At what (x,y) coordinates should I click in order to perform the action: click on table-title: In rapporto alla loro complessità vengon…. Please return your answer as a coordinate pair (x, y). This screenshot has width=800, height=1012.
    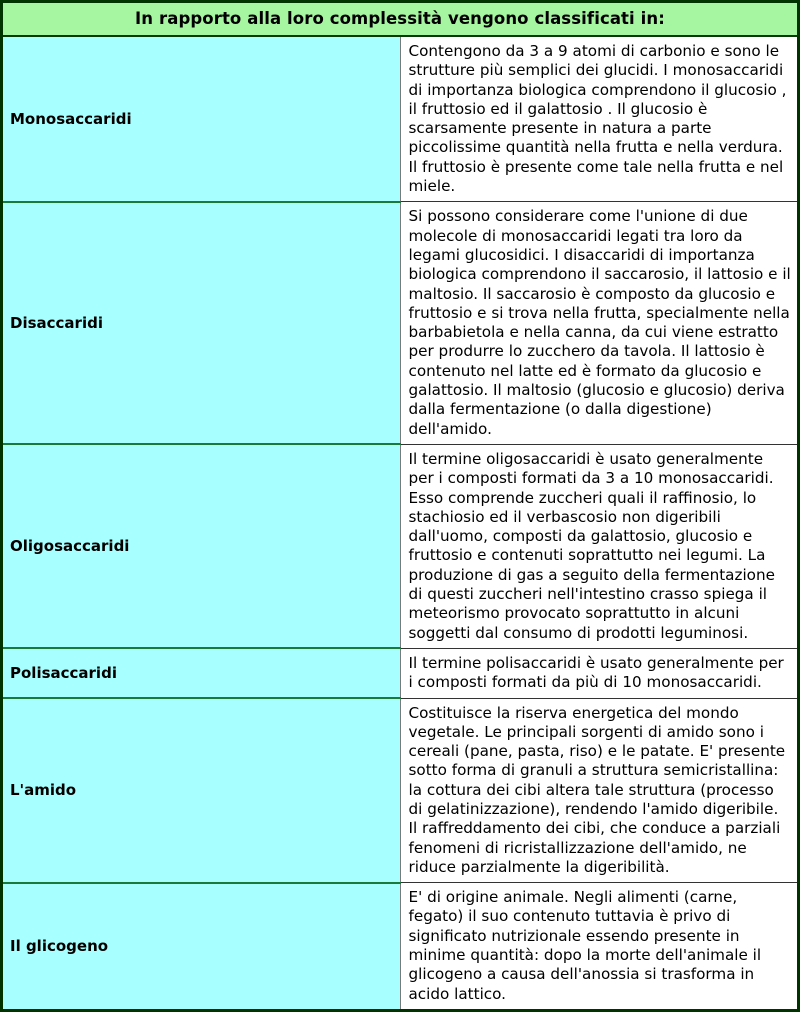
    Looking at the image, I should click on (400, 18).